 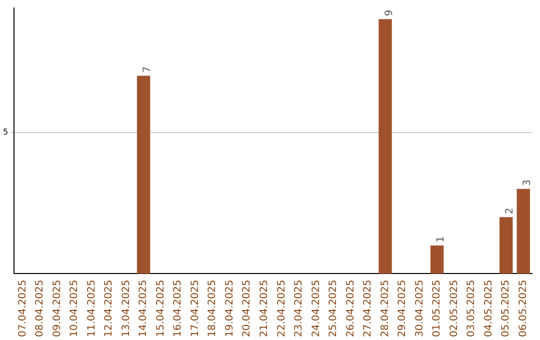 What do you see at coordinates (454, 309) in the screenshot?
I see `x-tick-label: 02.05.2025` at bounding box center [454, 309].